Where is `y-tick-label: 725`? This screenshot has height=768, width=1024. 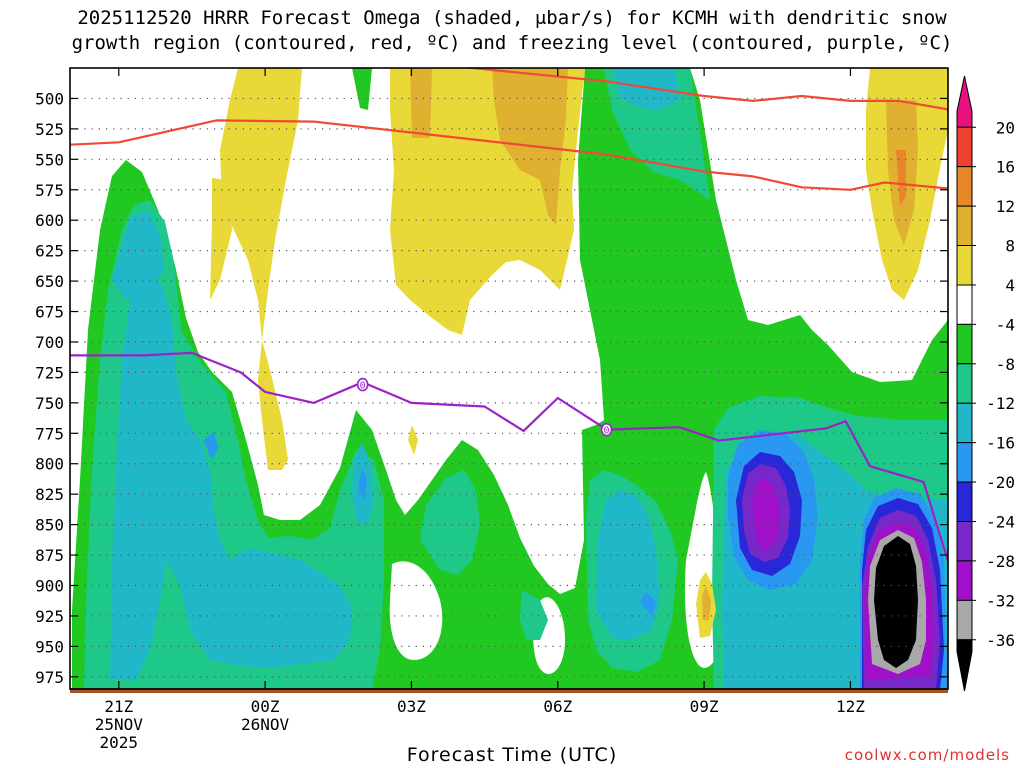
y-tick-label: 725 is located at coordinates (49, 372).